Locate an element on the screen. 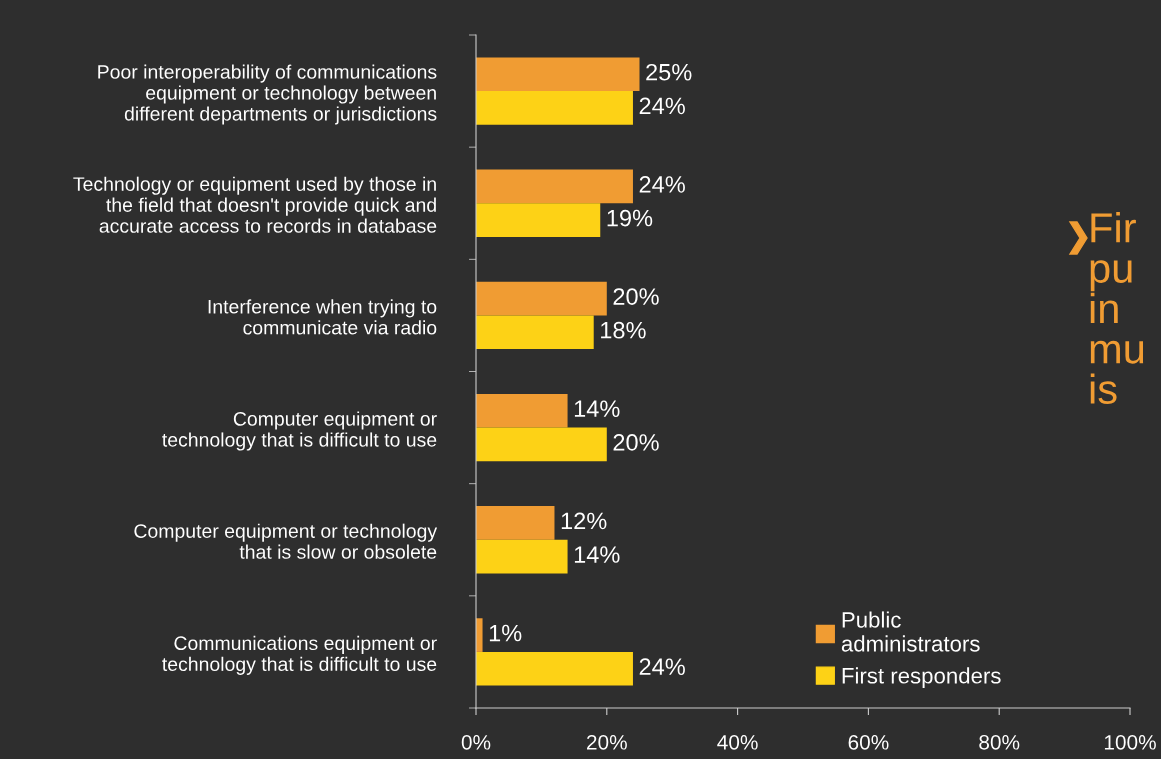  legend-label: First responders is located at coordinates (921, 677).